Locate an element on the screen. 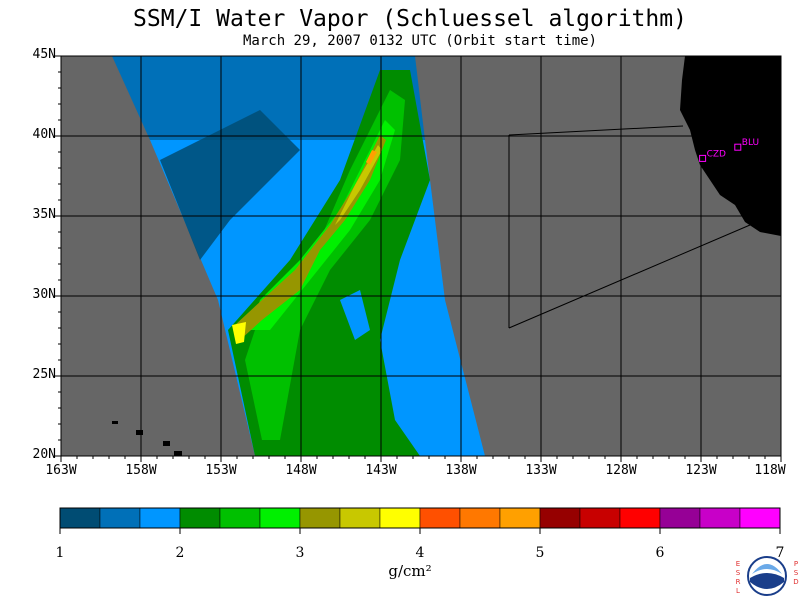  logo-letter: R is located at coordinates (738, 582).